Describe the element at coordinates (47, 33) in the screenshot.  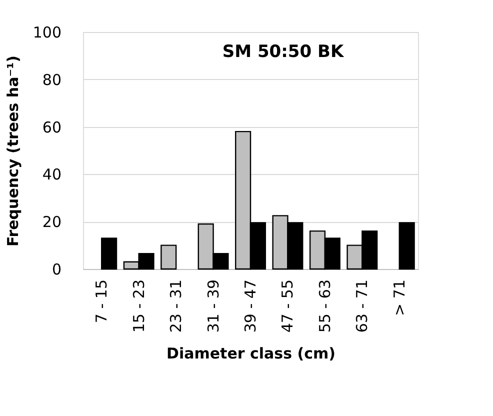
I see `y-tick-label: 100` at that location.